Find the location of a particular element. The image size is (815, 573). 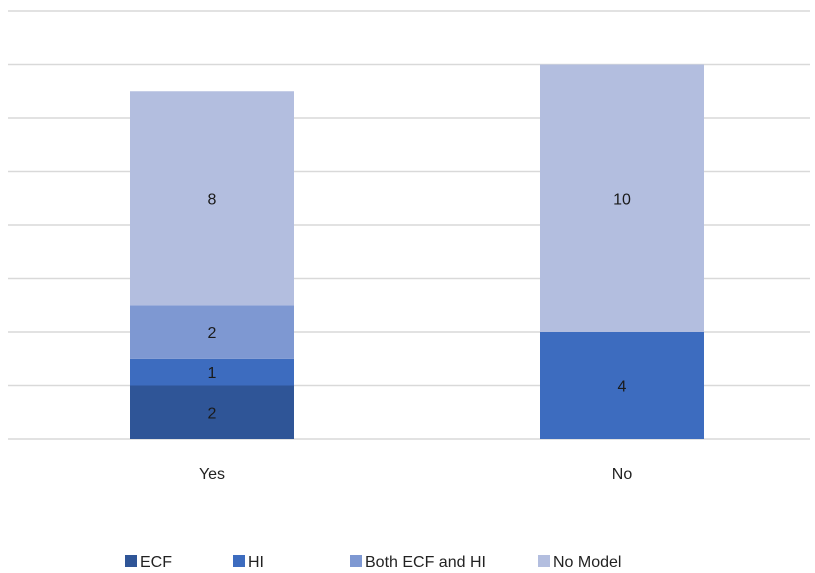

data-label-yes-hi: 1 is located at coordinates (212, 373).